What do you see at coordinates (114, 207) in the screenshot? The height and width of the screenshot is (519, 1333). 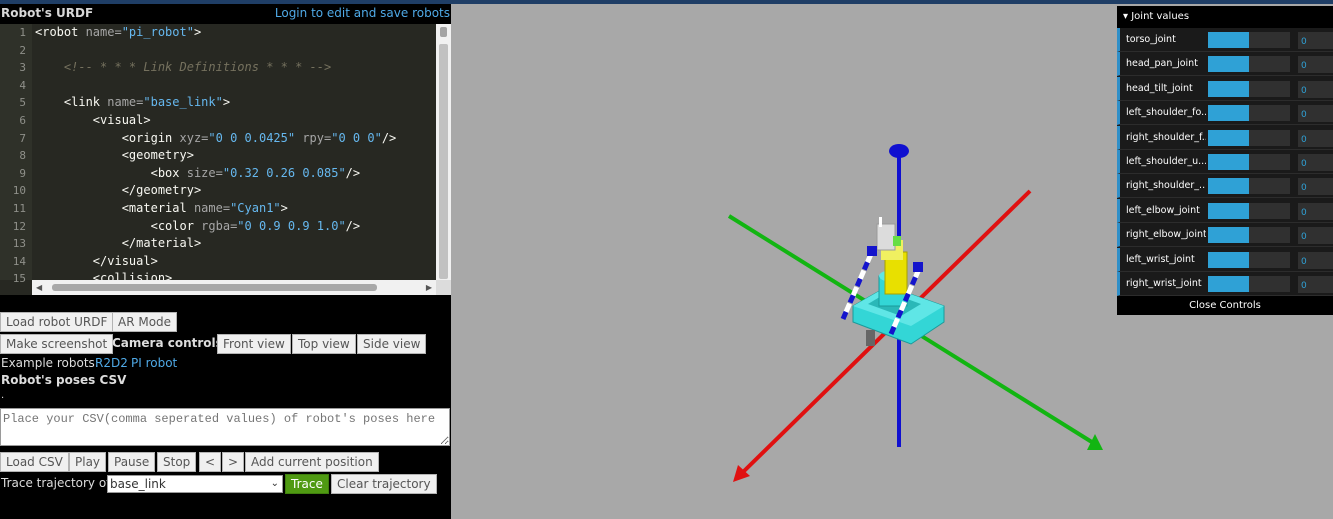 I see `code-token: <material` at bounding box center [114, 207].